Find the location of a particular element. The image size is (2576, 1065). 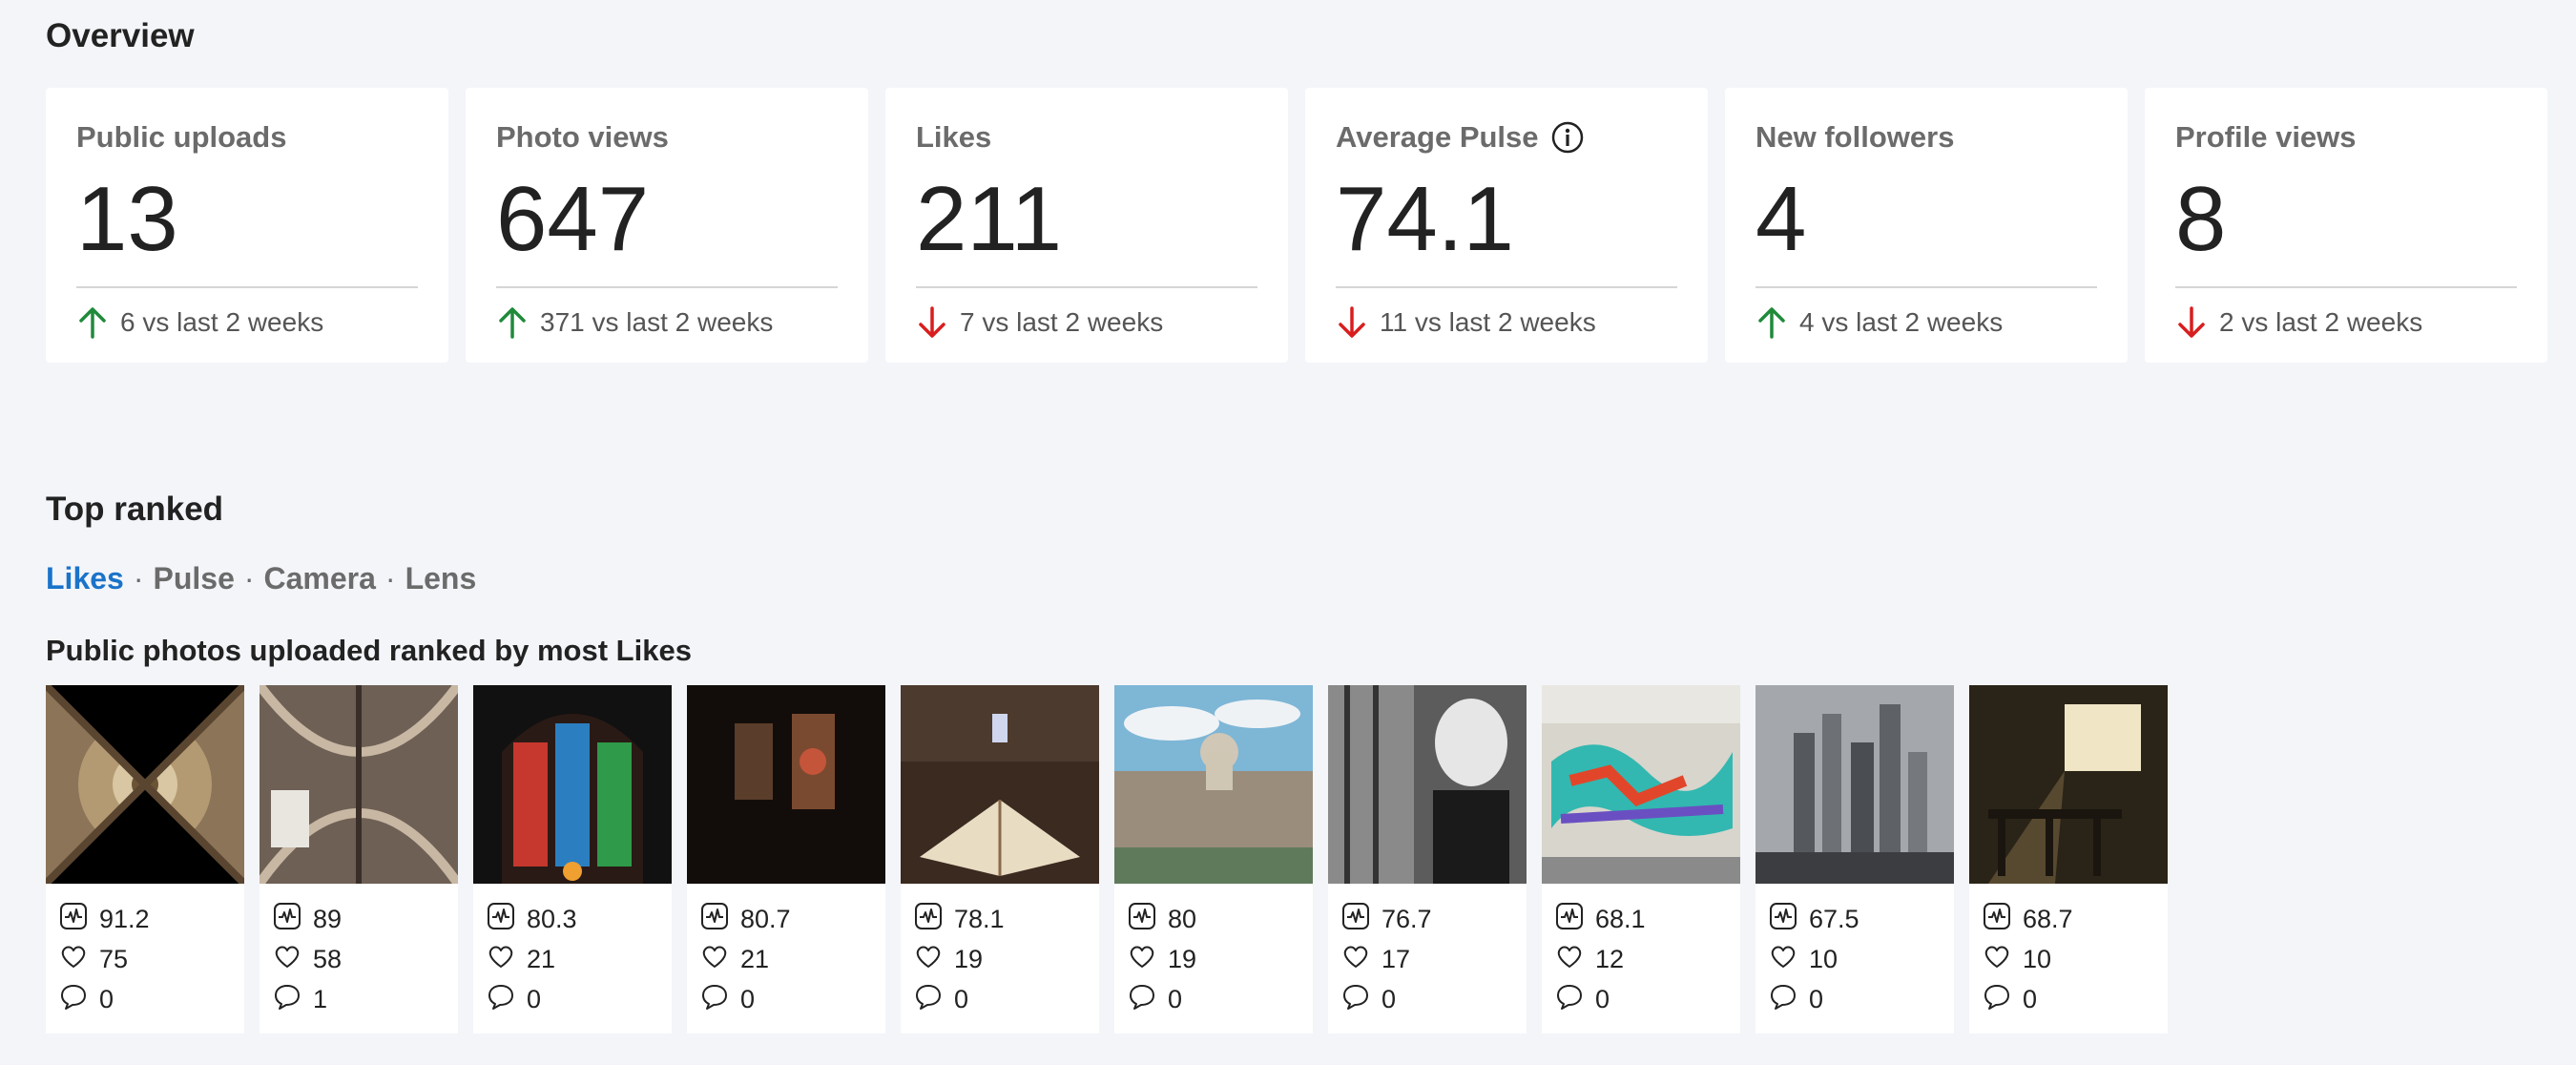

stat-card-average-pulse: Average Pulse 74.1 11 vs last 2 weeks is located at coordinates (1506, 225).